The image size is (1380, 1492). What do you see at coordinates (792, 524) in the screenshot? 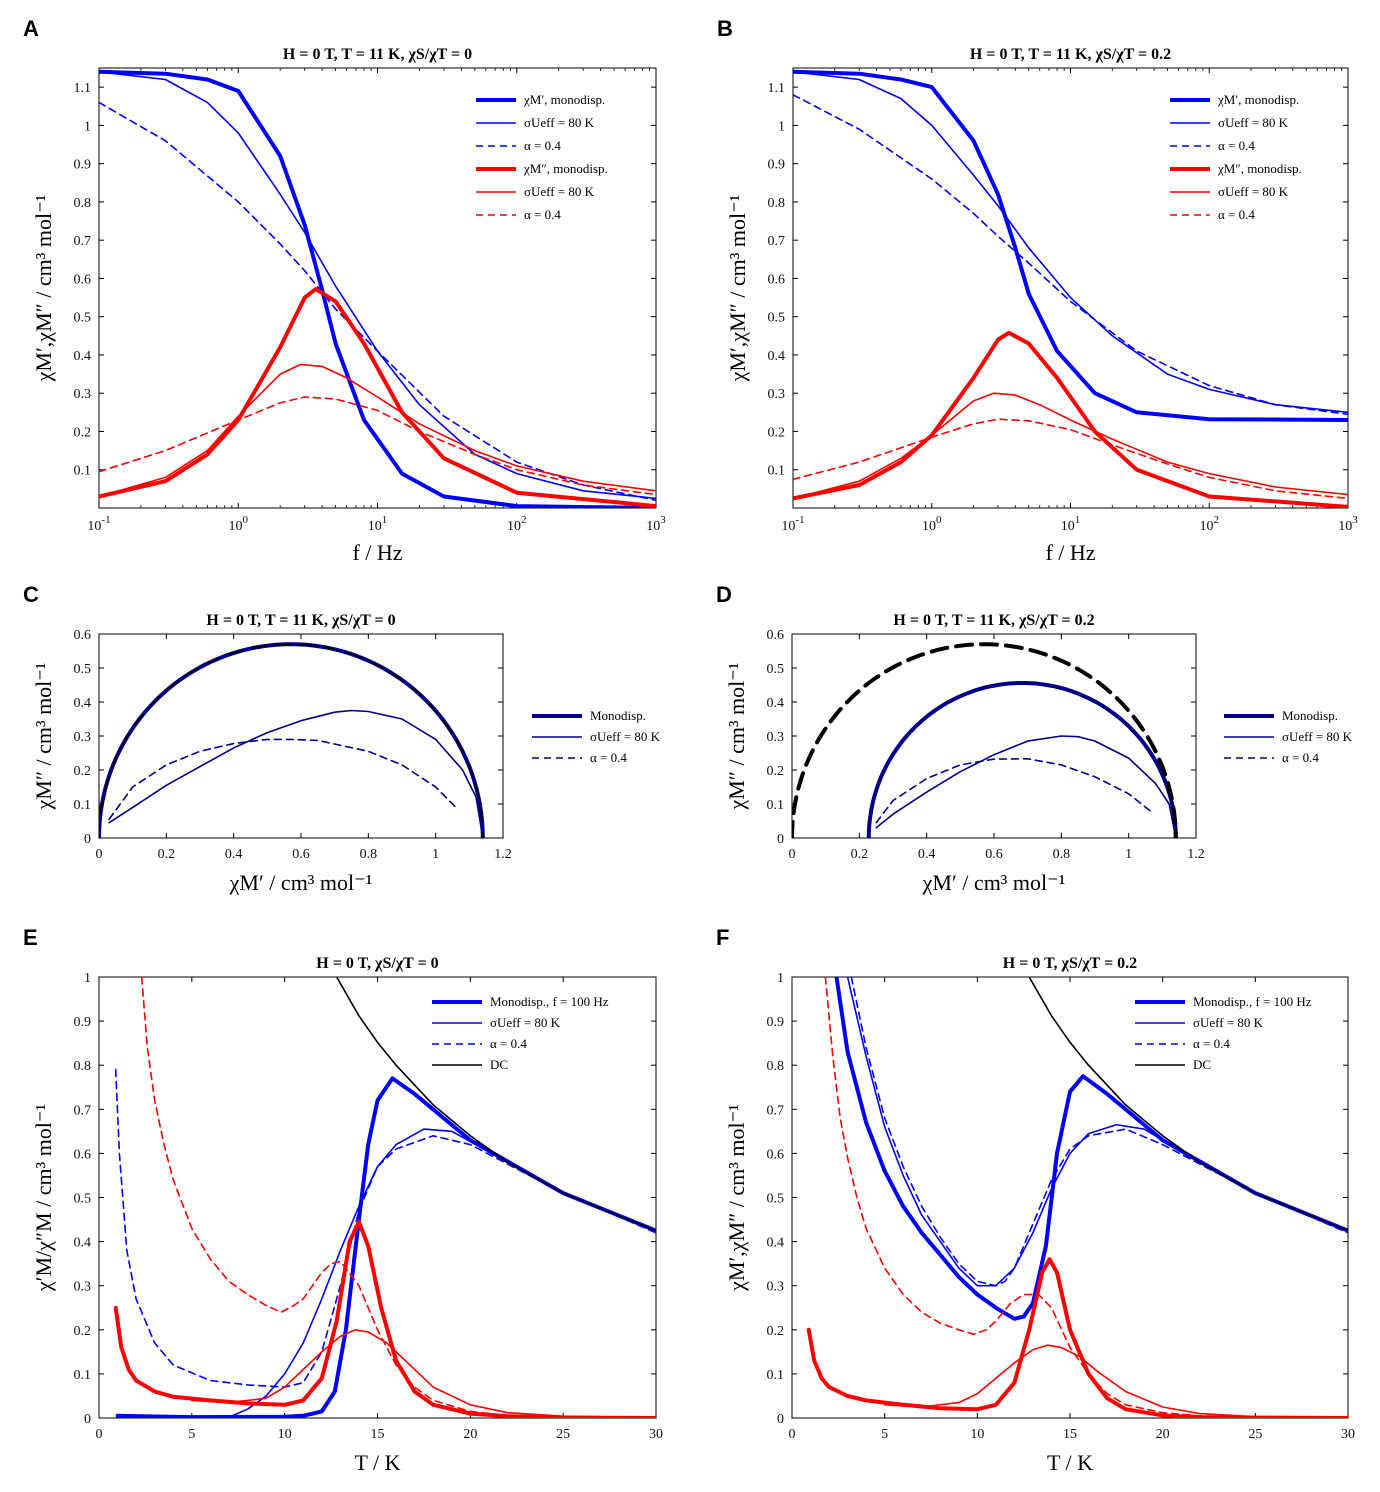
I see `x-tick-label: 10⁻¹` at bounding box center [792, 524].